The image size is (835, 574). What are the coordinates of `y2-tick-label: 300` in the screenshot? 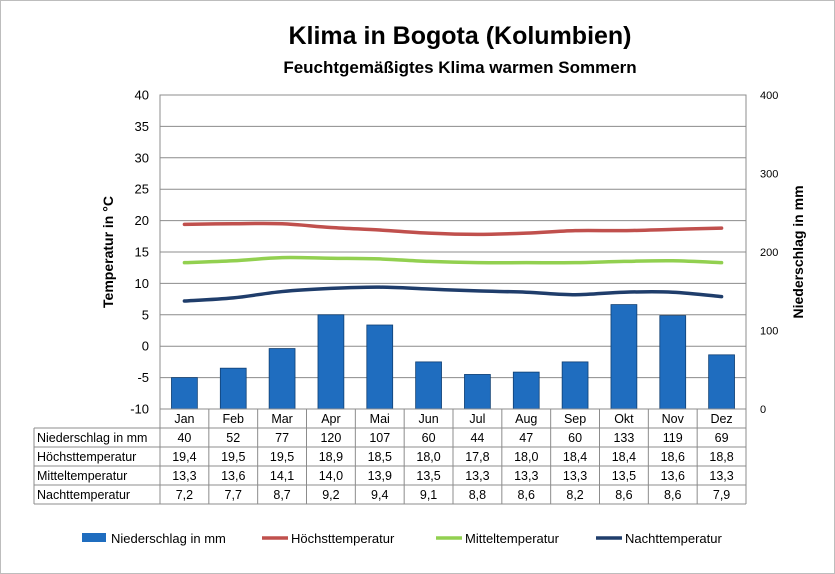 It's located at (769, 175).